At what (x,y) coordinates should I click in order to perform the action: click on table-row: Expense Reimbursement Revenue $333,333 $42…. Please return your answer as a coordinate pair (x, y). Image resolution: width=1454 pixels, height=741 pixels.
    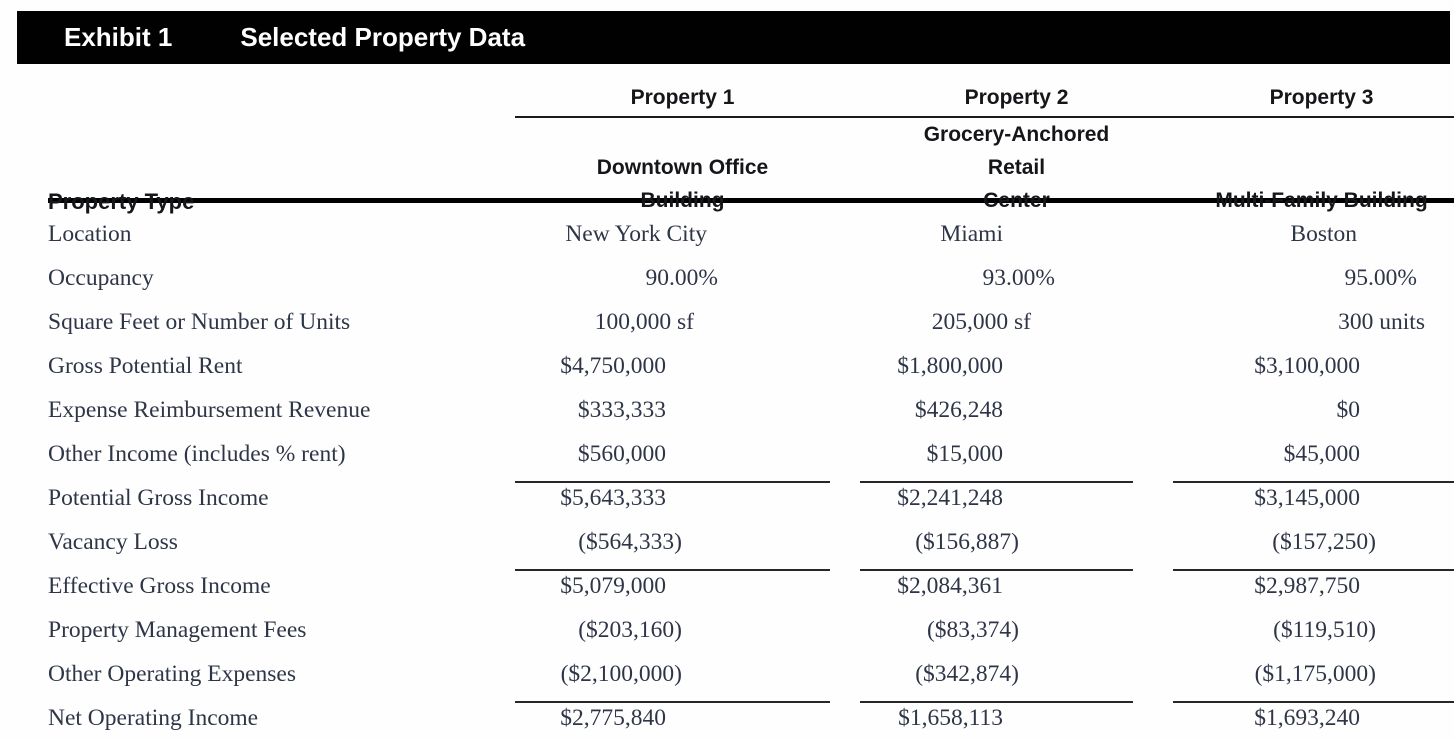
    Looking at the image, I should click on (751, 410).